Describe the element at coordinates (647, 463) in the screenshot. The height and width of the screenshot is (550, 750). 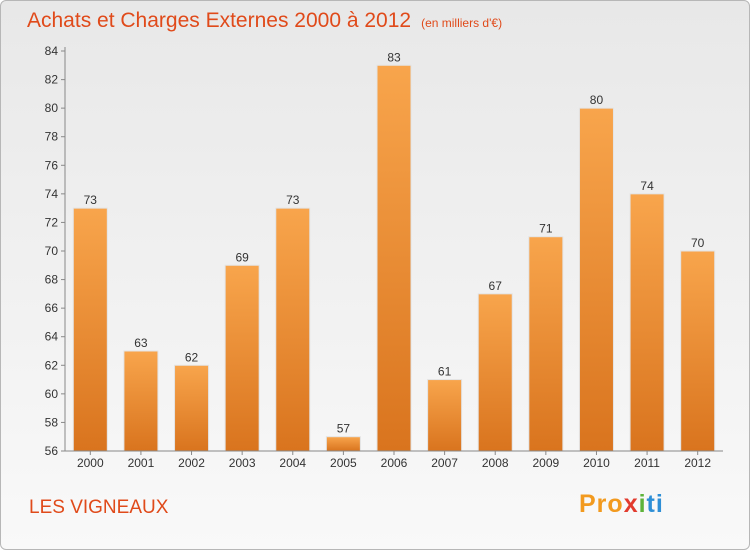
I see `x-tick-label-2011: 2011` at that location.